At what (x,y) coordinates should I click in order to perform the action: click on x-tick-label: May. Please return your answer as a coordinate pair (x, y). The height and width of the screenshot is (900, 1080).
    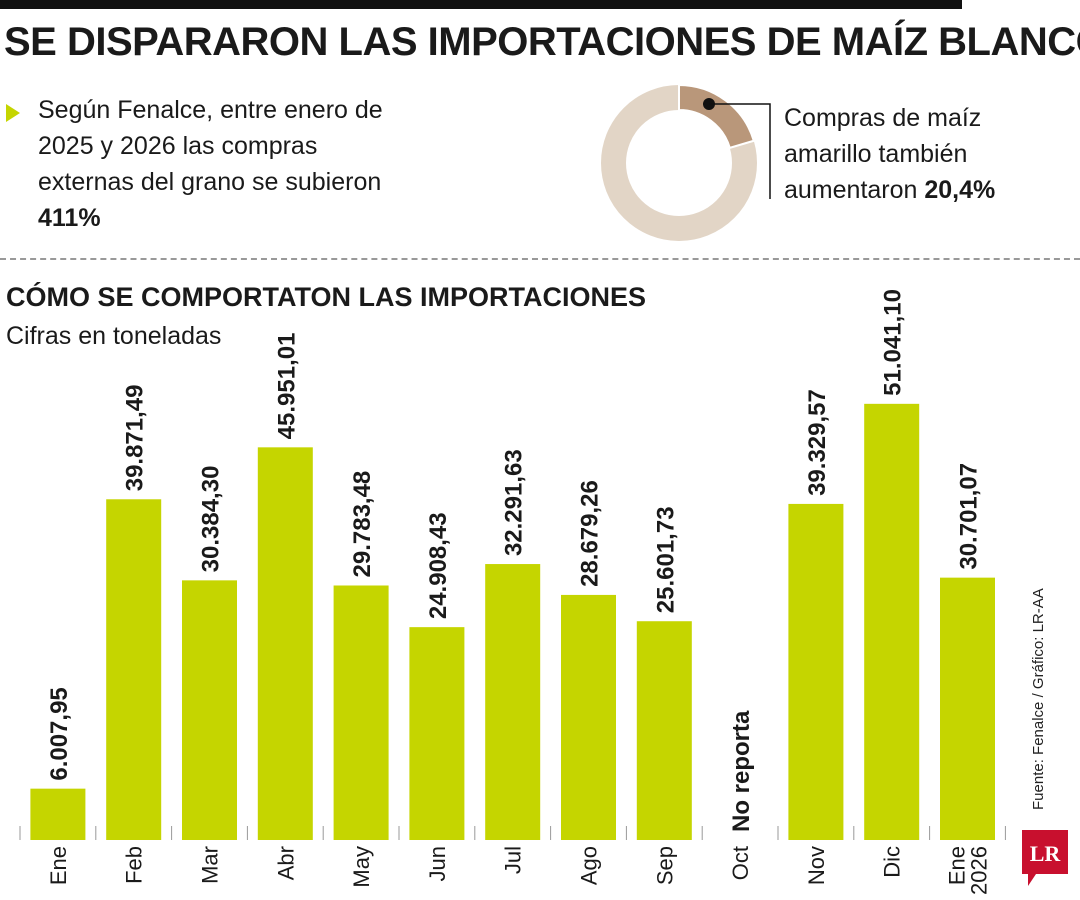
    Looking at the image, I should click on (361, 867).